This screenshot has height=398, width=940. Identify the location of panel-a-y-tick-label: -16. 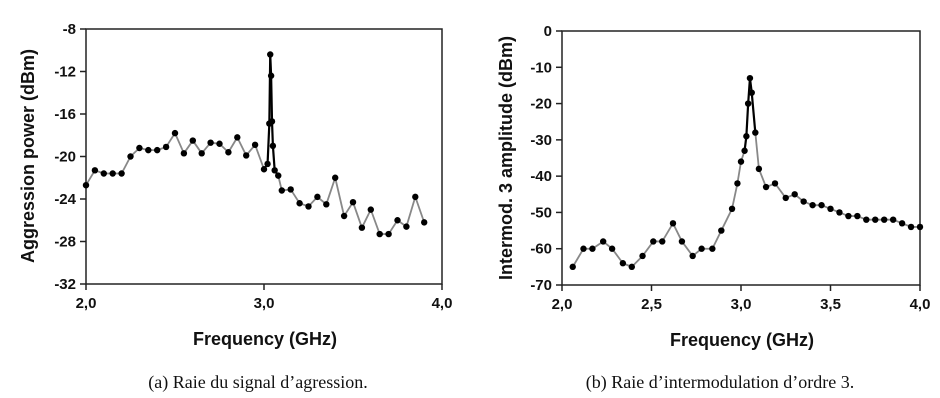
(65, 114).